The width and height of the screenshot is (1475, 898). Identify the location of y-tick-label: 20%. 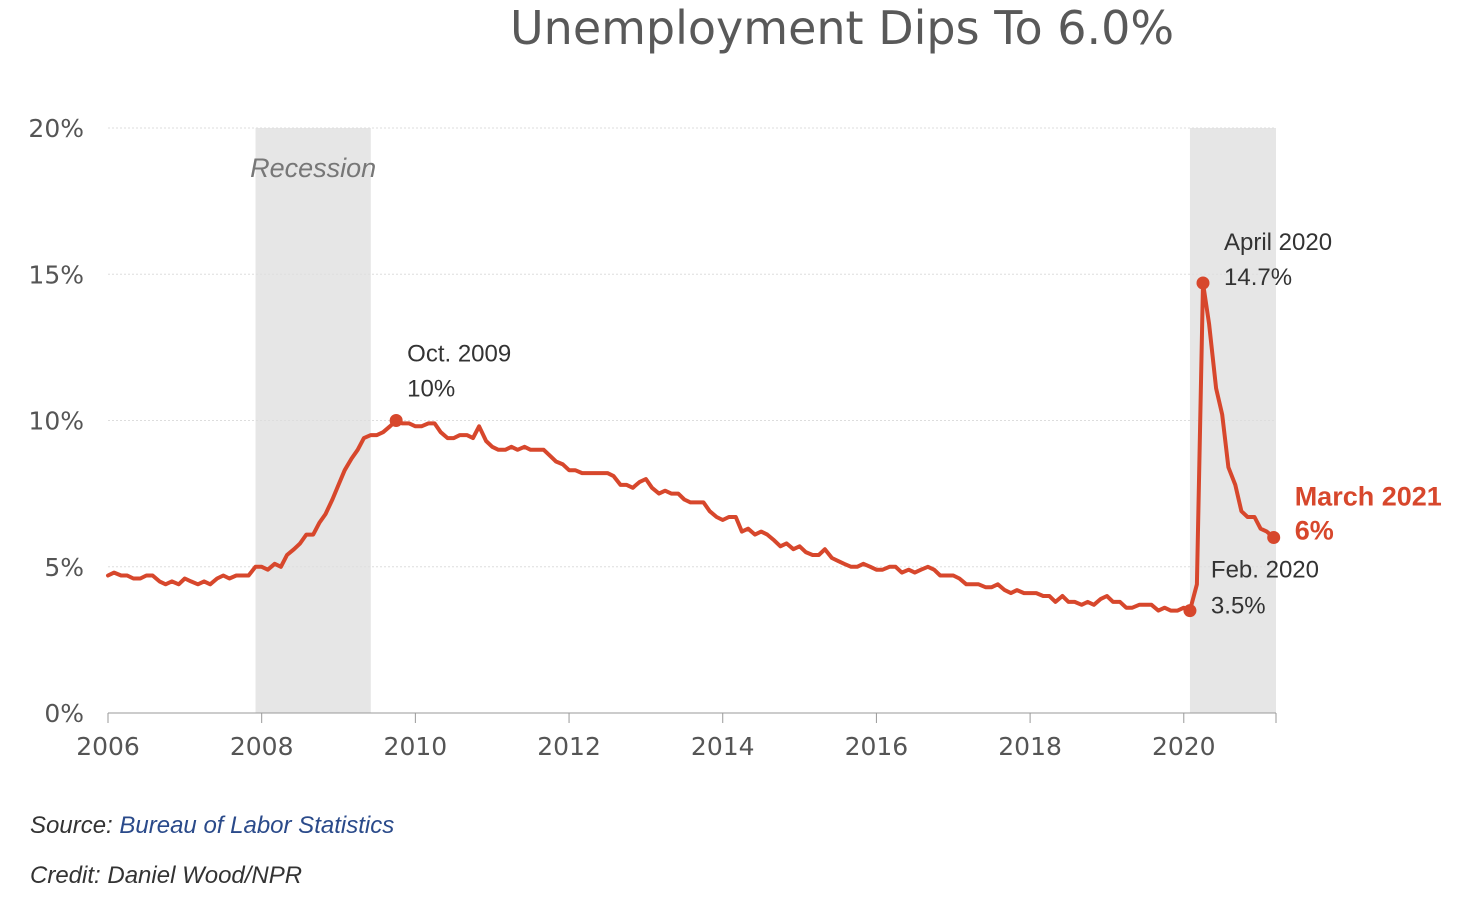
(56, 128).